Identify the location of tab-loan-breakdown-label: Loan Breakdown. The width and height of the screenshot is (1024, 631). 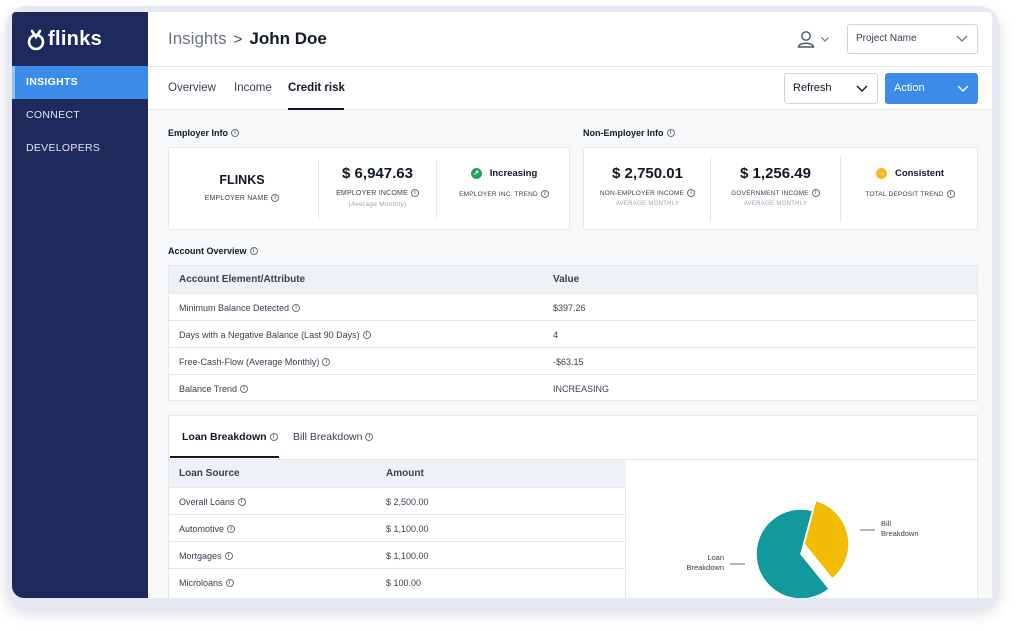
(224, 437).